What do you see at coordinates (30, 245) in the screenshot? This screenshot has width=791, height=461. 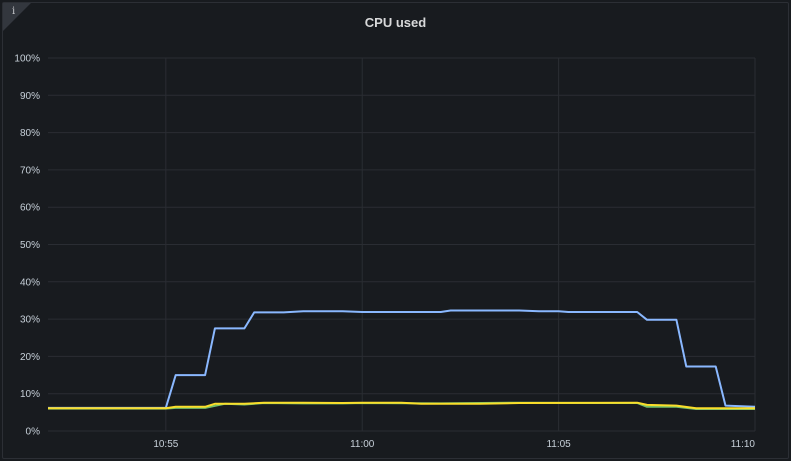 I see `y-tick-label: 50%` at bounding box center [30, 245].